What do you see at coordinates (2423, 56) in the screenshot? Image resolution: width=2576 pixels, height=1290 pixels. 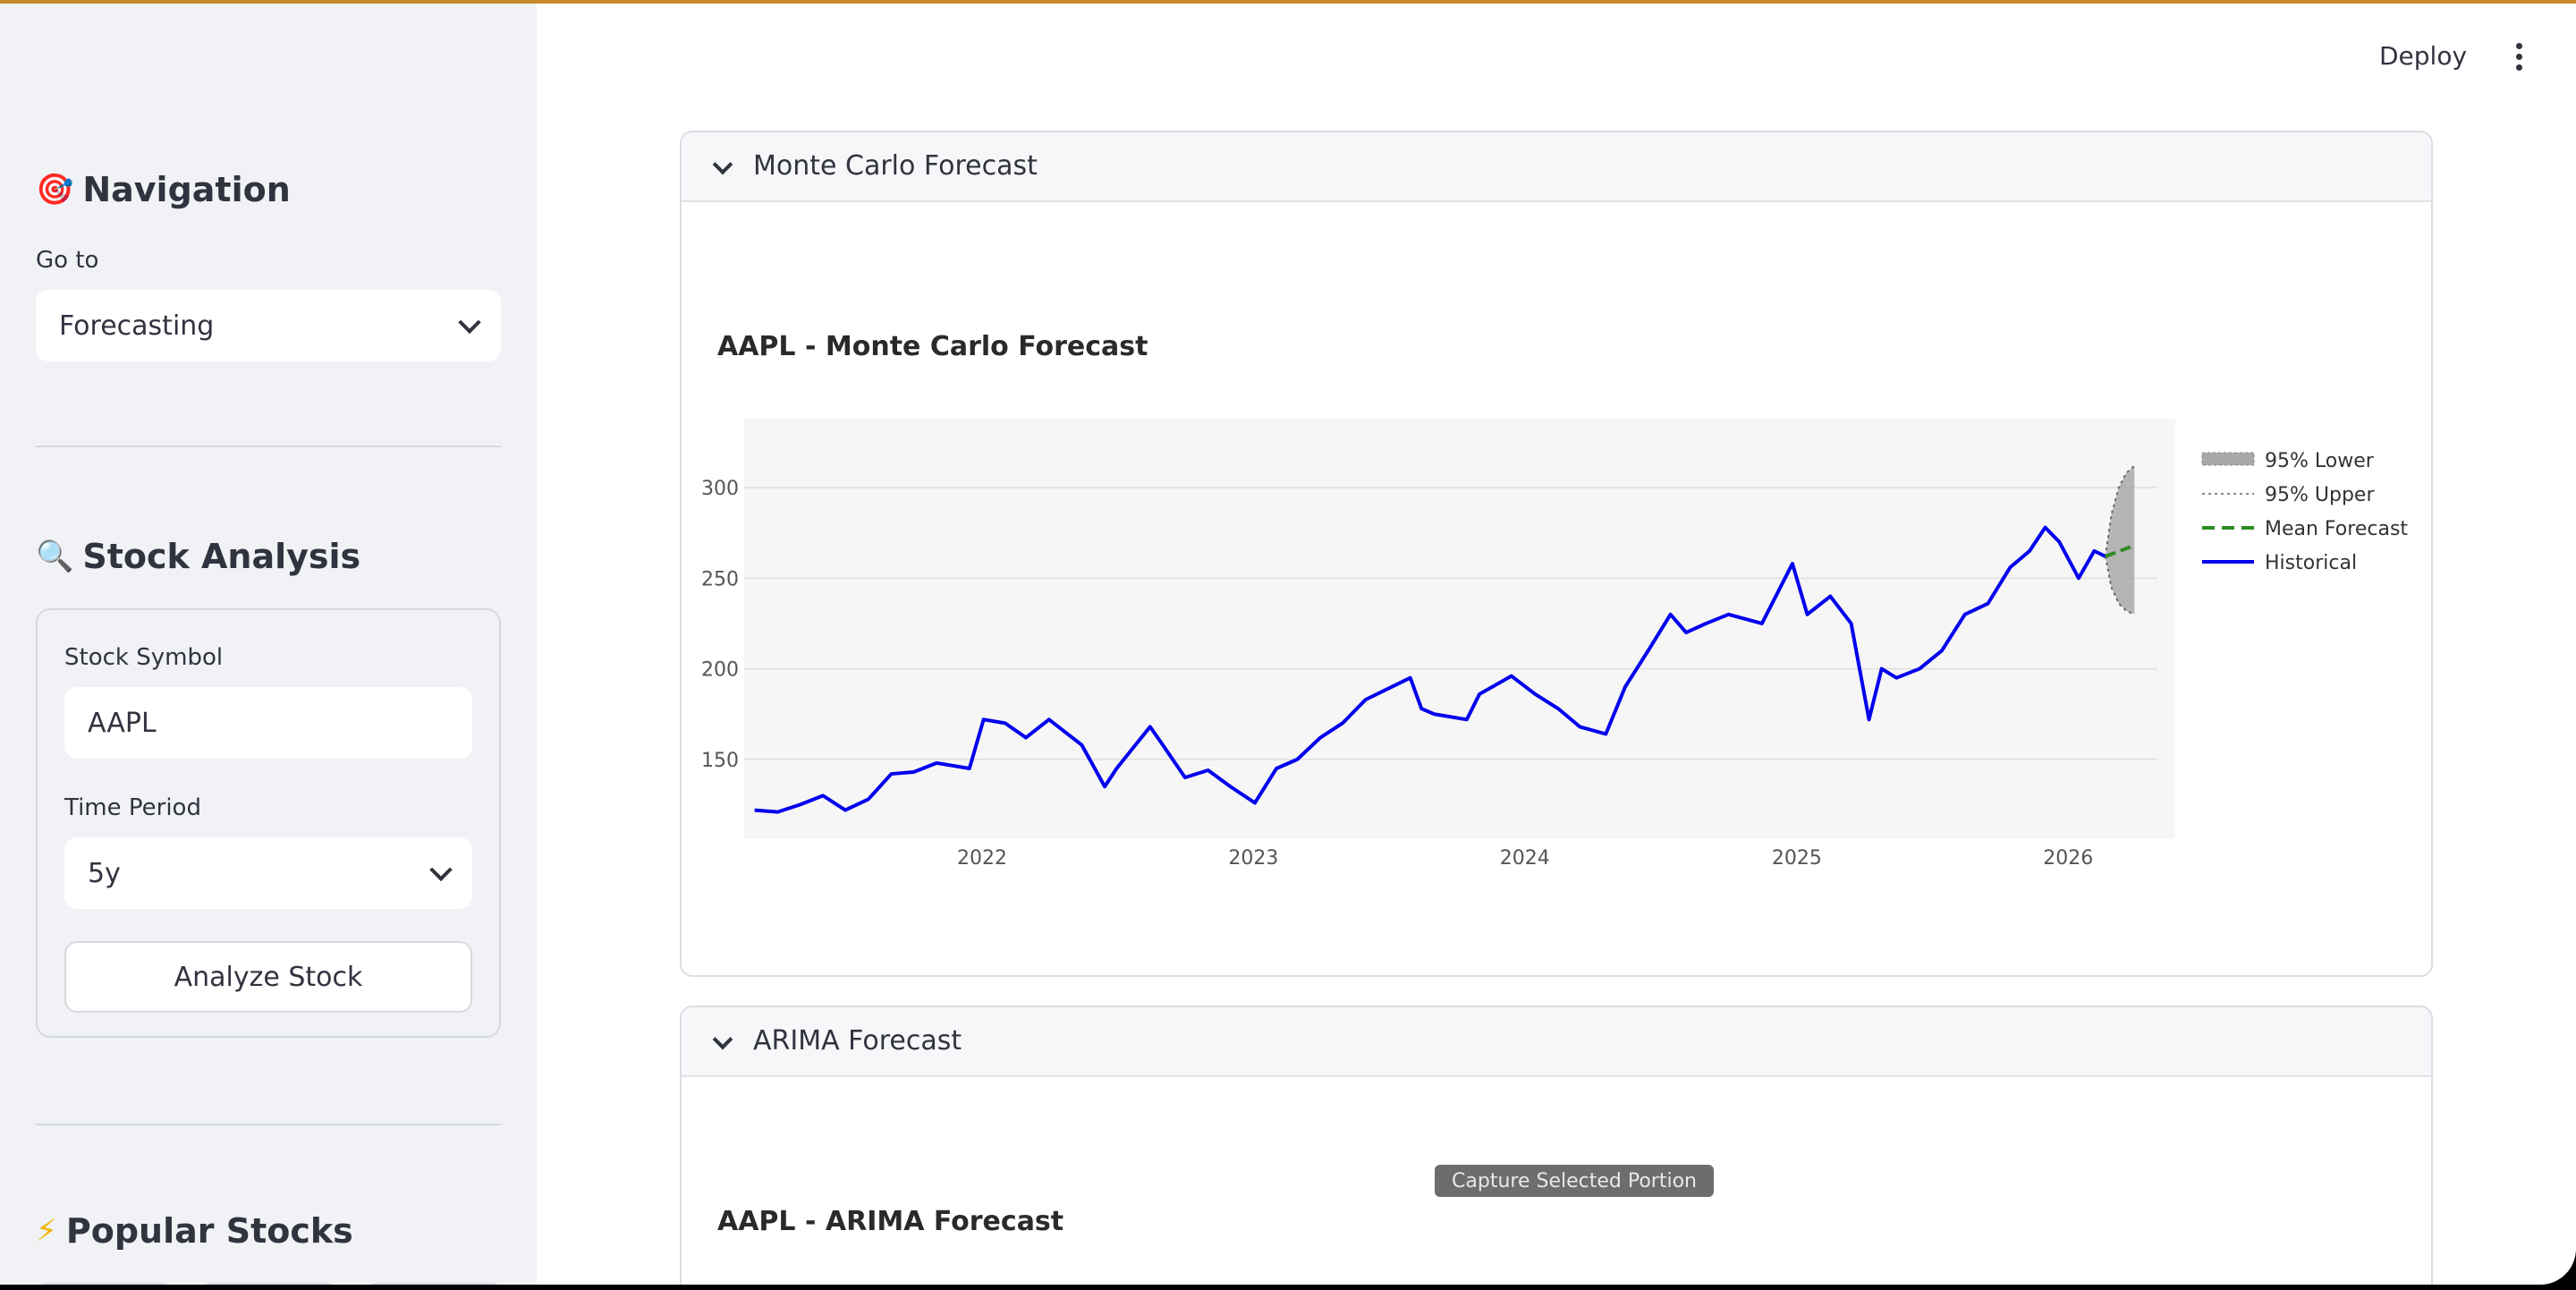 I see `deploy-button: Deploy` at bounding box center [2423, 56].